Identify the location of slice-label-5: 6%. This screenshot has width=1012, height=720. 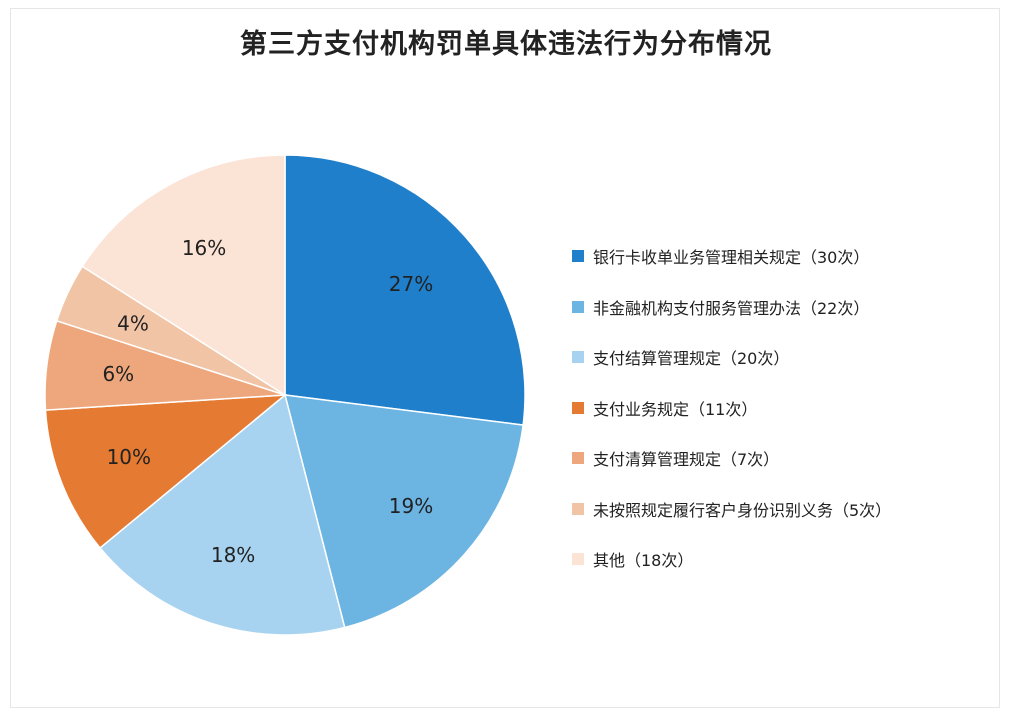
(118, 374).